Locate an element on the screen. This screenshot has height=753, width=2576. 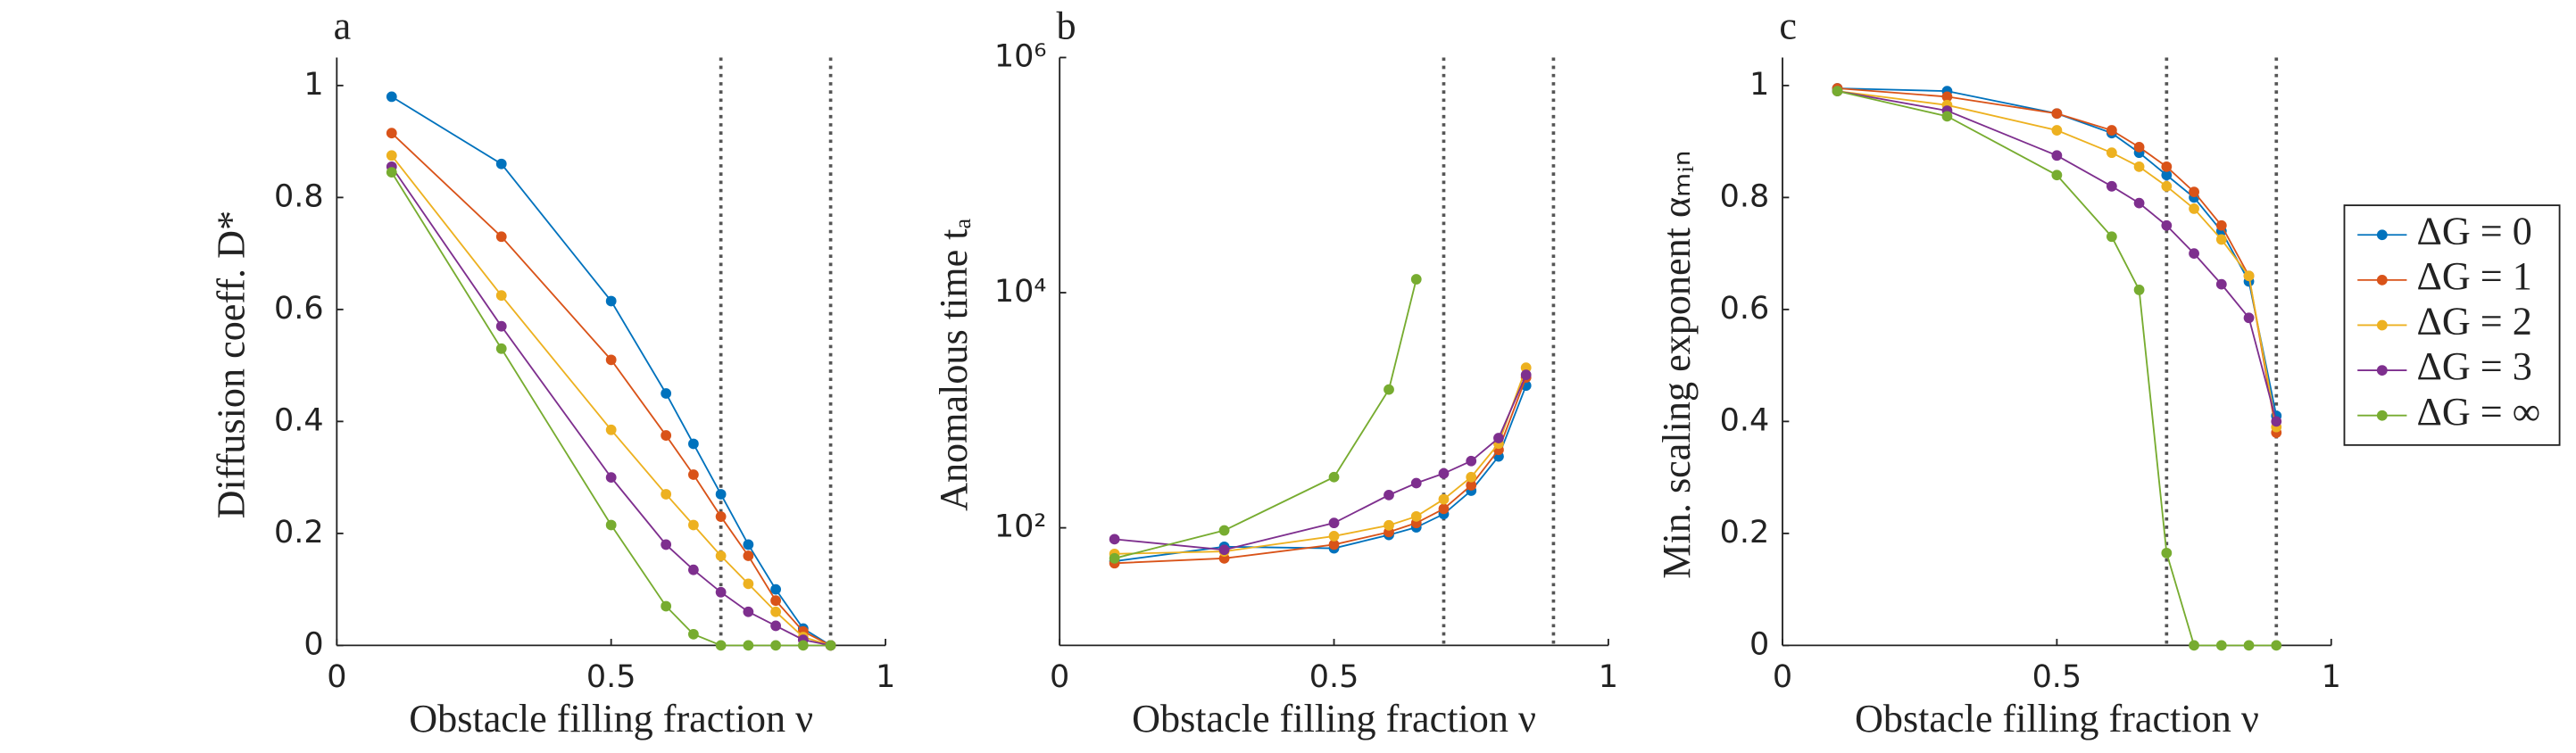
y-tick-label: 10² is located at coordinates (1020, 527).